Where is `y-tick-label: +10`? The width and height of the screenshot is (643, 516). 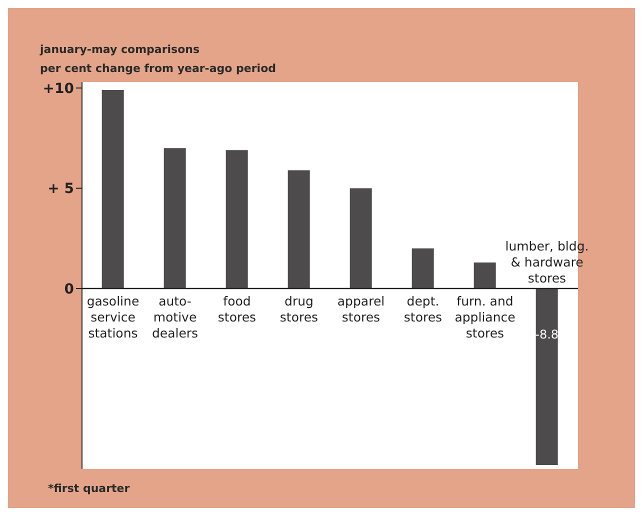
y-tick-label: +10 is located at coordinates (58, 88).